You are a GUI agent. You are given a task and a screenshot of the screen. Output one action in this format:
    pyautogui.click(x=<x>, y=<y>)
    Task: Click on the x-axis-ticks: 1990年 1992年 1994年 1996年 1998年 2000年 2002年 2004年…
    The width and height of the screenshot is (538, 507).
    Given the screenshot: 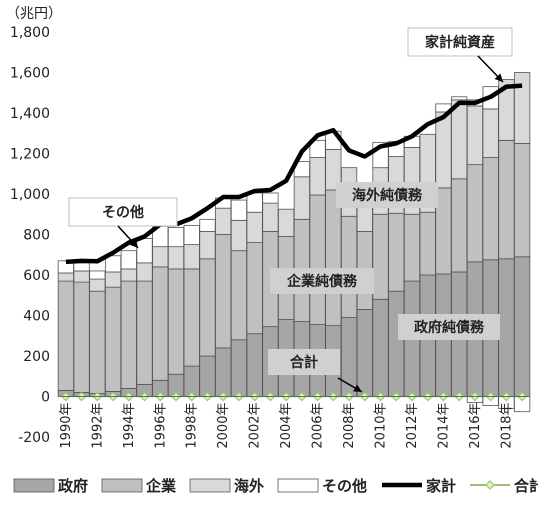 What is the action you would take?
    pyautogui.click(x=287, y=426)
    